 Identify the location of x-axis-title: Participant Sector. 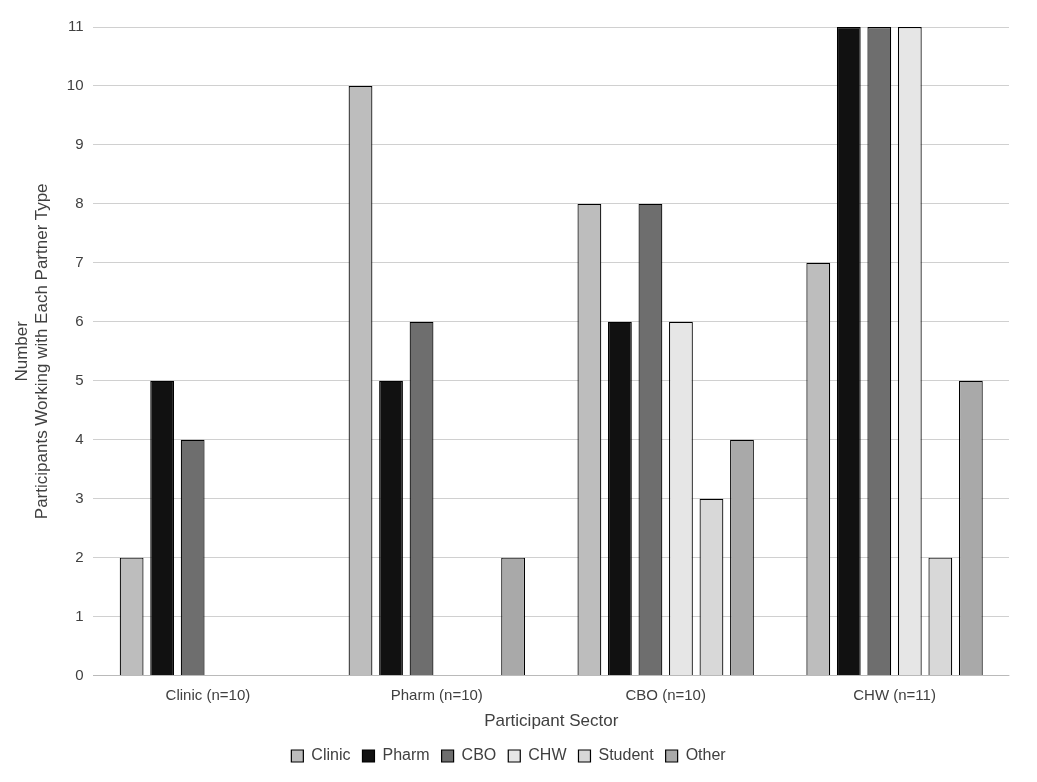
(551, 721).